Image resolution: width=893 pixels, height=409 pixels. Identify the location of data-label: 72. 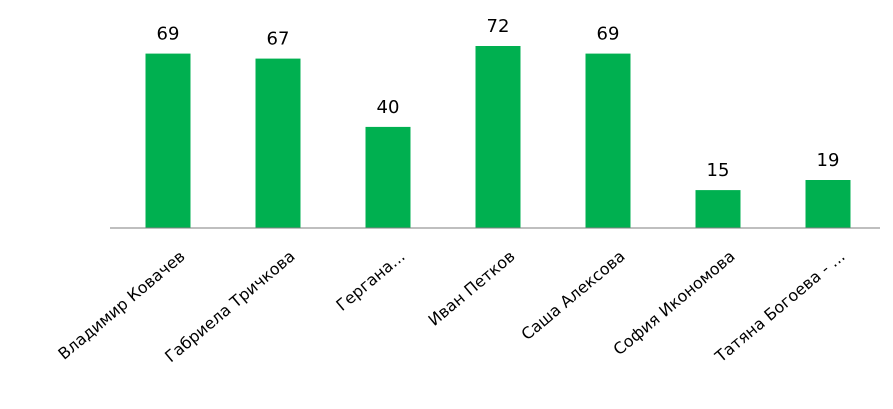
(498, 26).